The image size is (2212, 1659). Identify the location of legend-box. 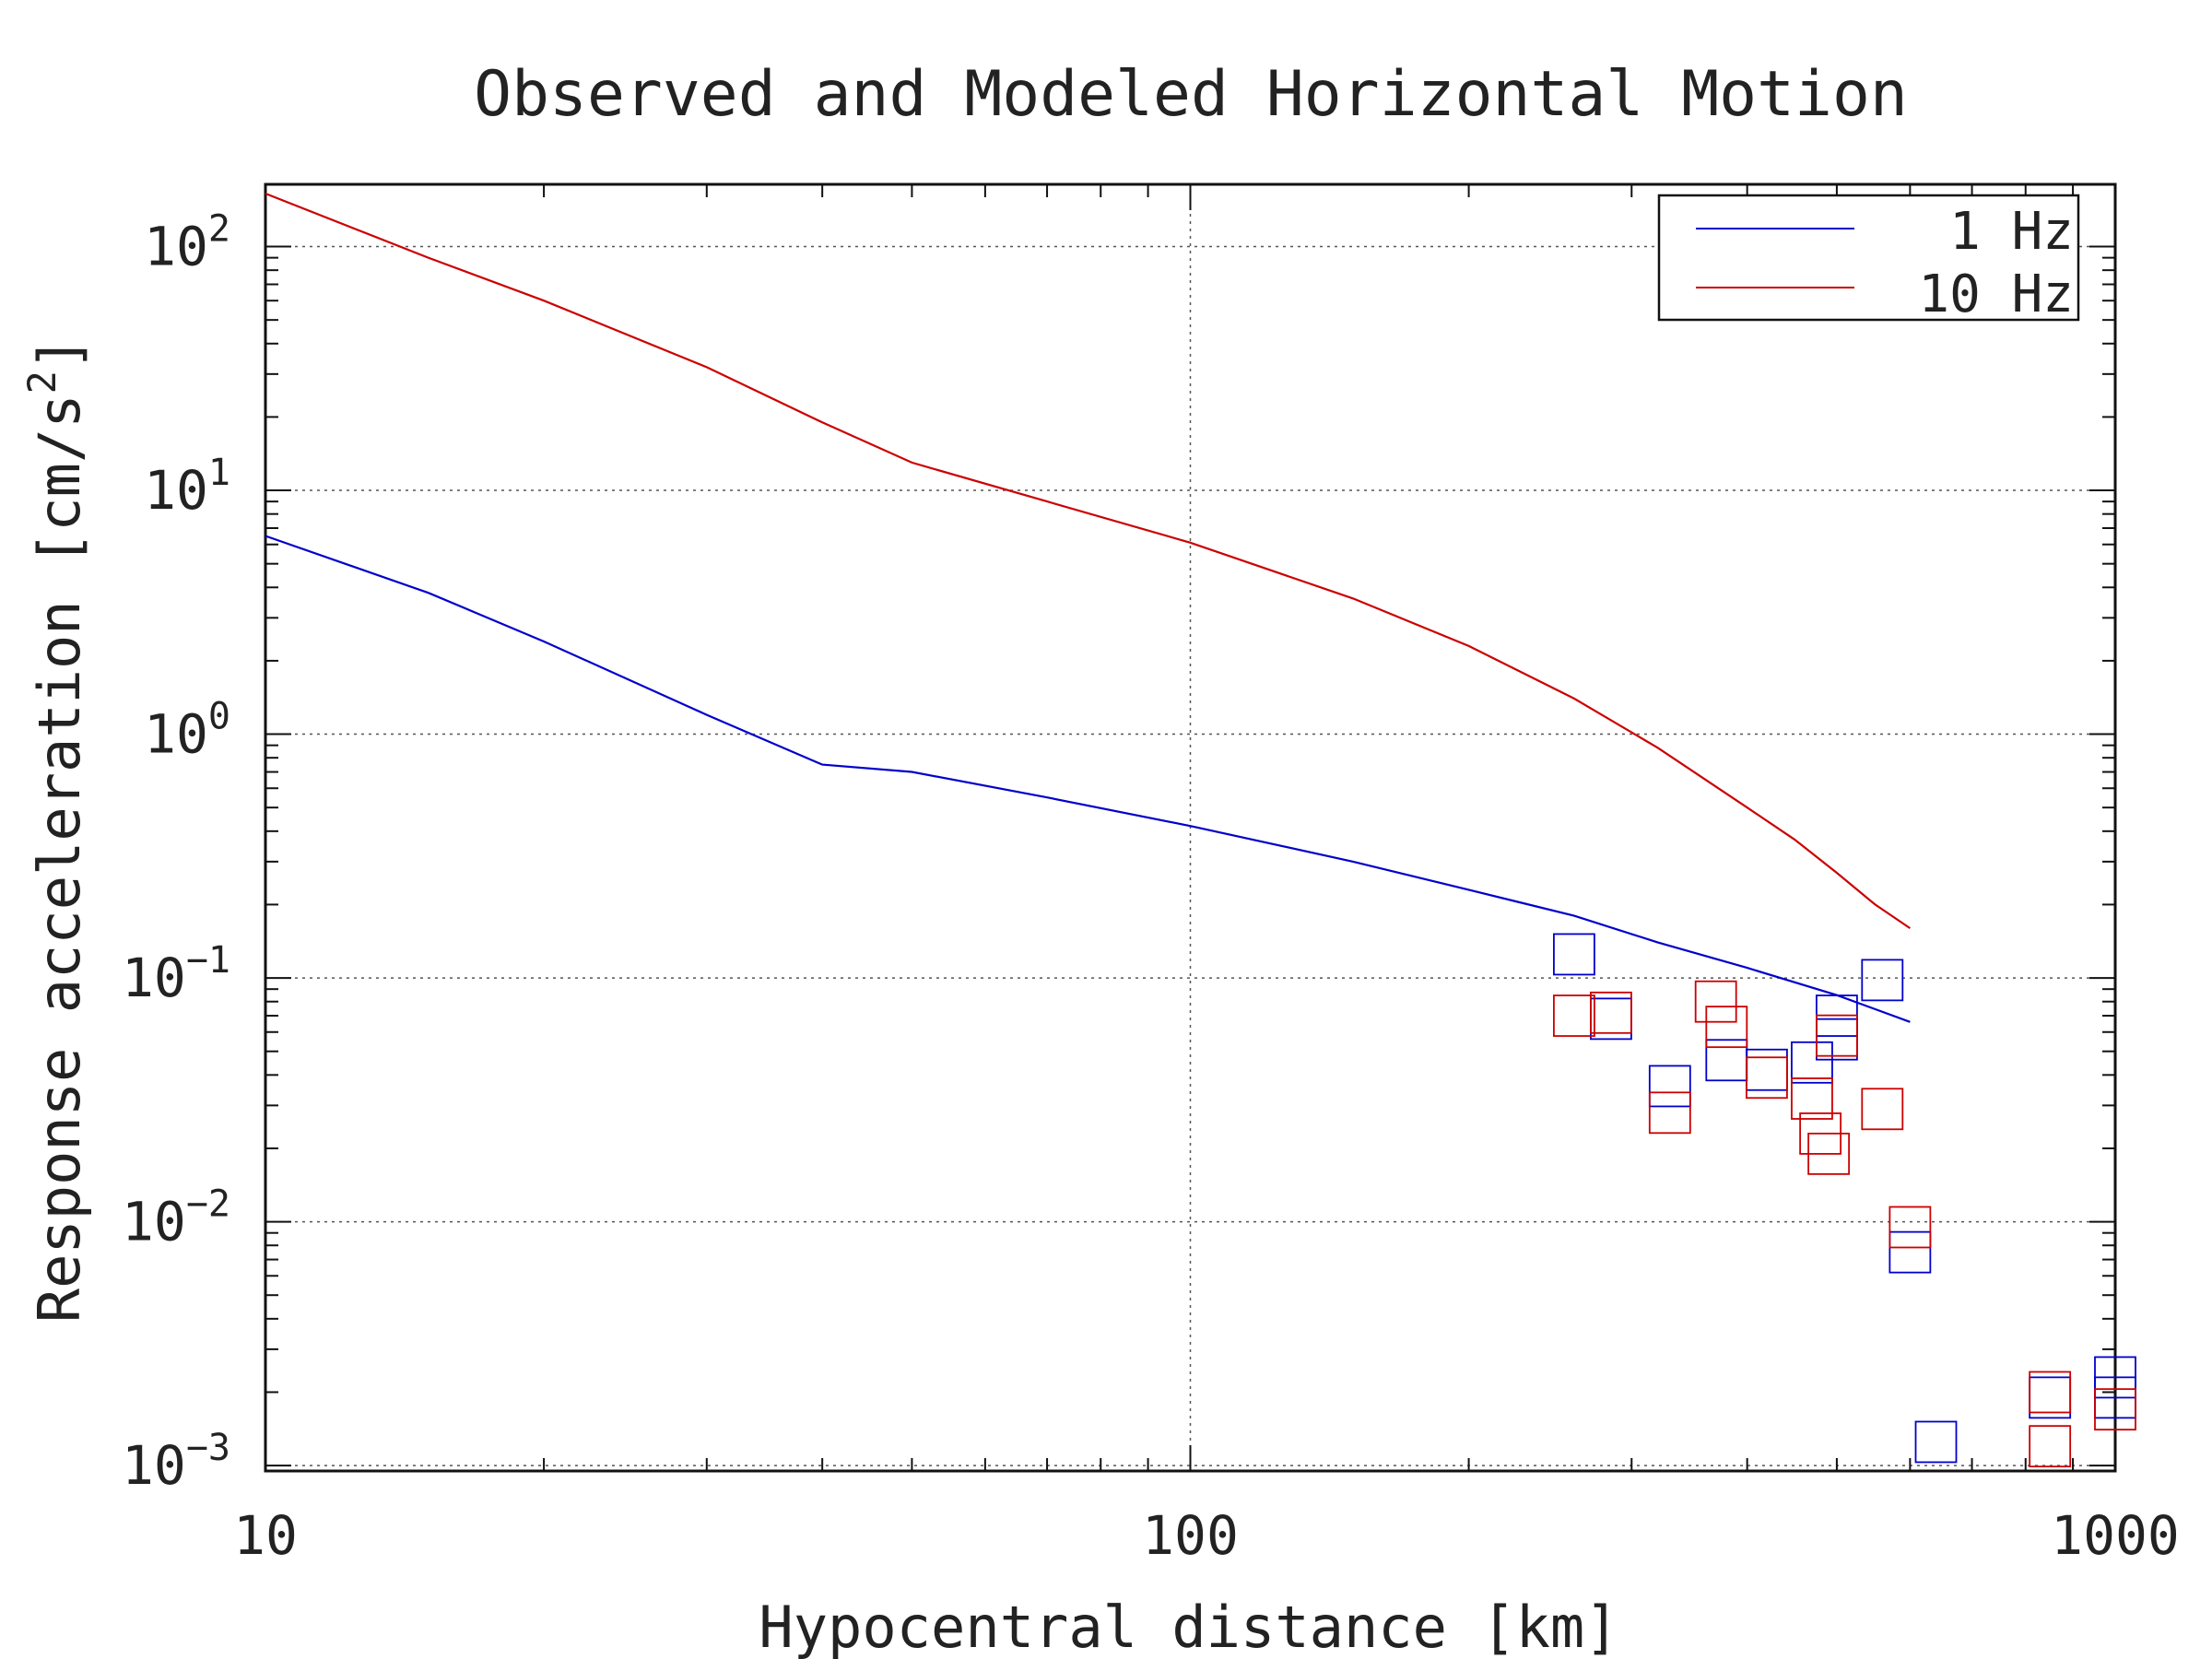
(1868, 258).